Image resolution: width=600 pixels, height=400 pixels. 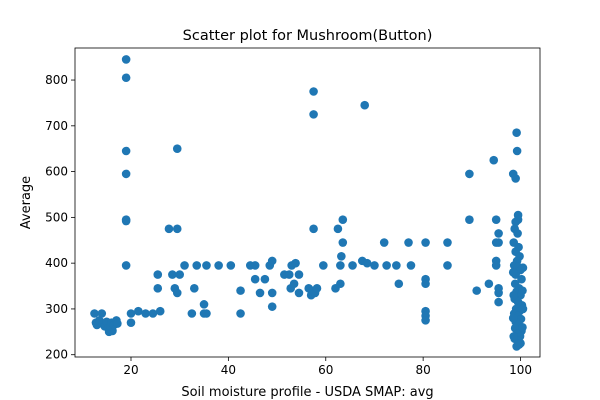 I want to click on y-tick-label: 700, so click(x=56, y=126).